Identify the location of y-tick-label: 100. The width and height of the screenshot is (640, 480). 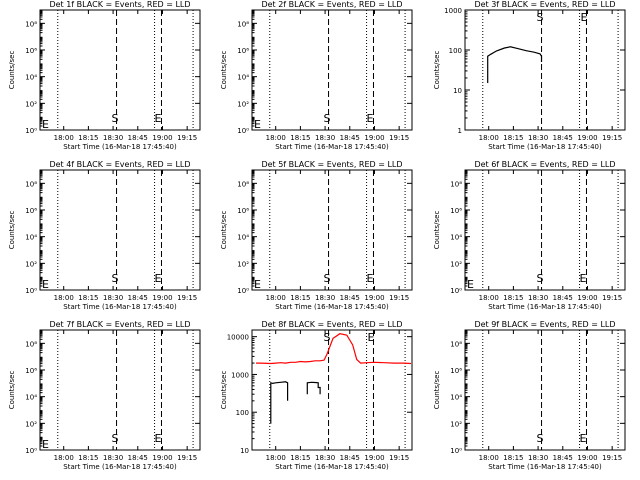
(455, 51).